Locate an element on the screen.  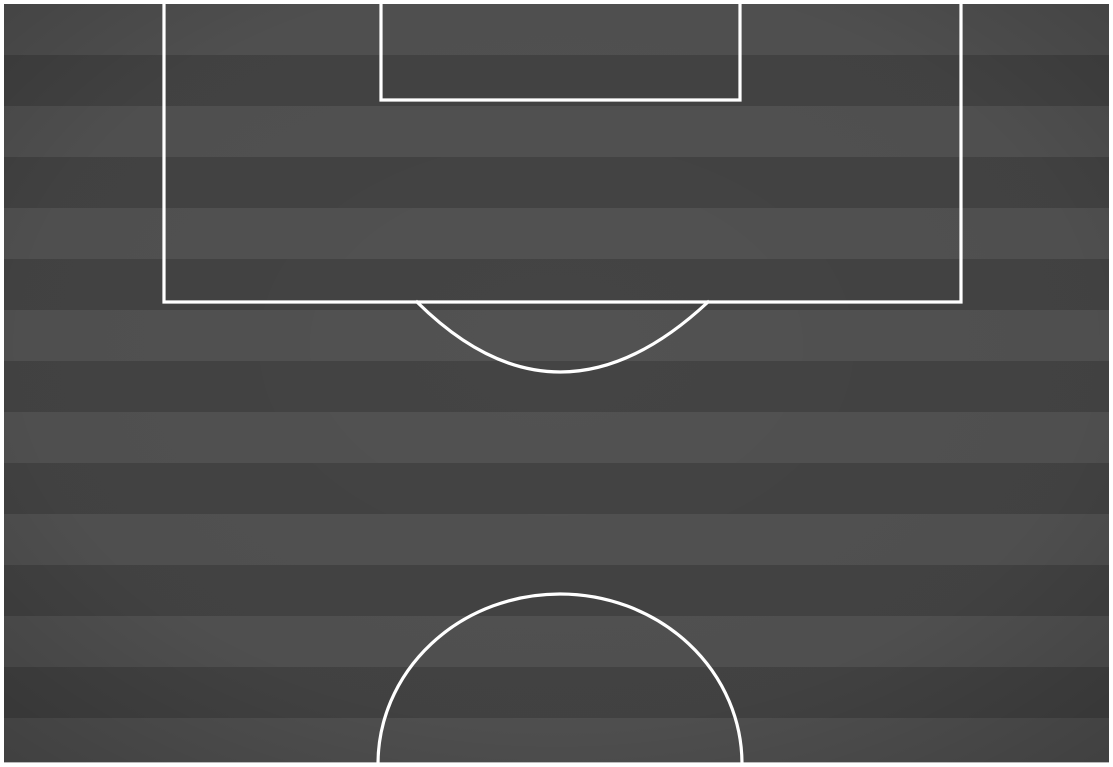
center-circle-half is located at coordinates (560, 679).